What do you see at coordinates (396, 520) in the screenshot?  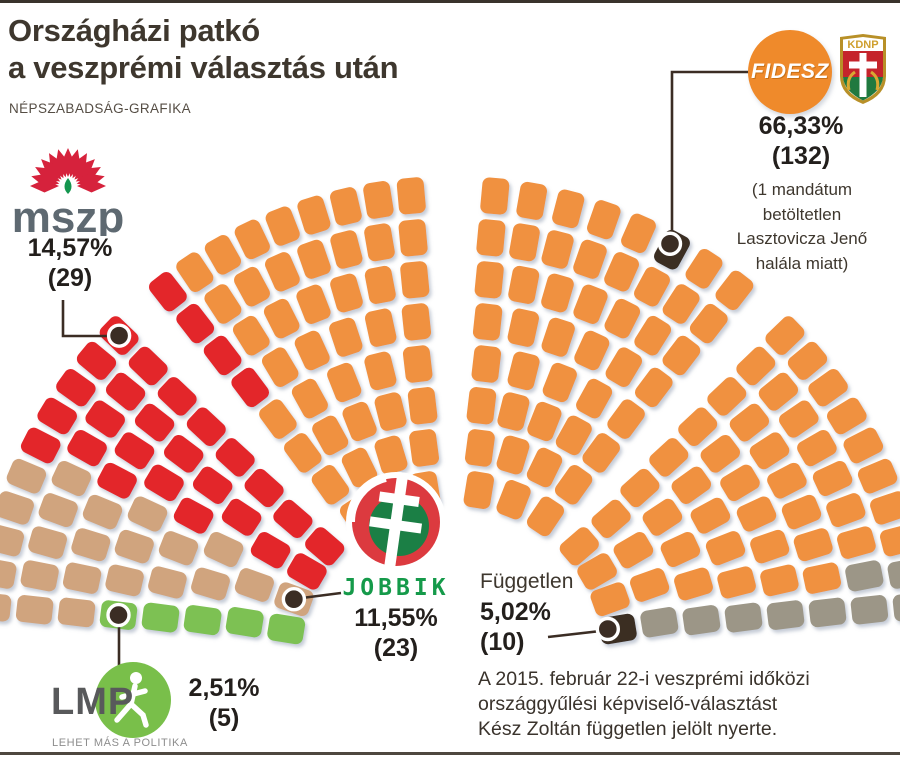 I see `jobbik-double-cross-icon` at bounding box center [396, 520].